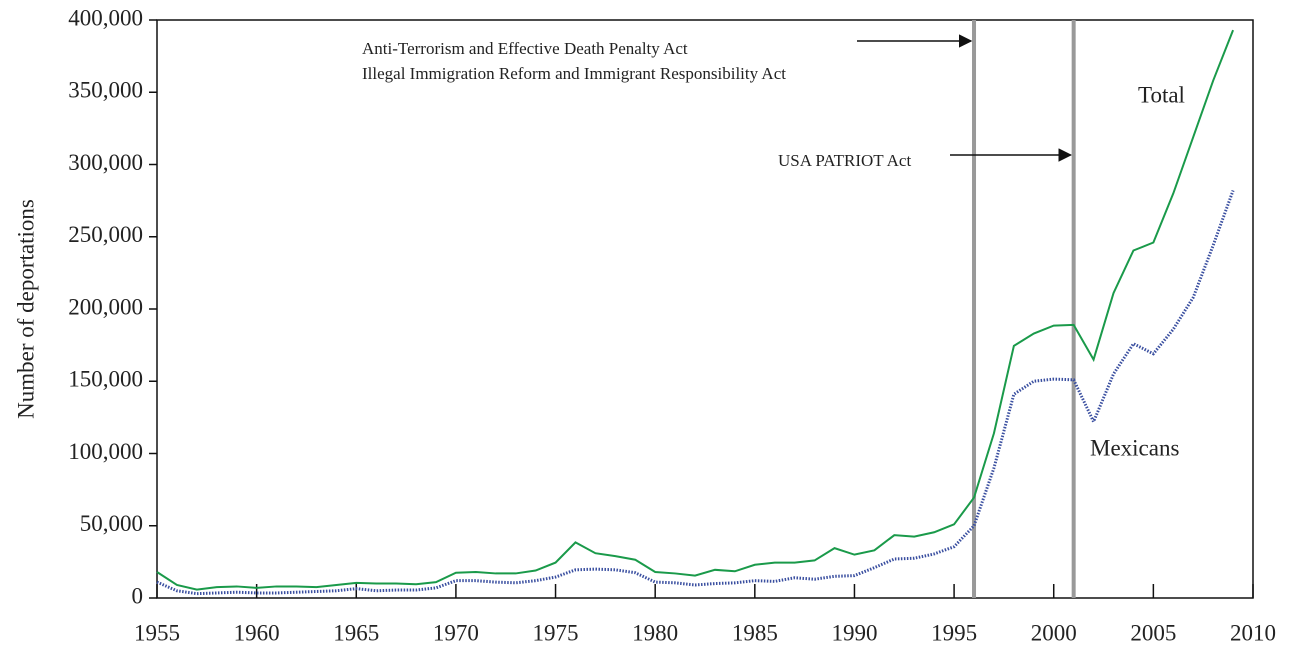  I want to click on series-label: Mexicans, so click(1134, 447).